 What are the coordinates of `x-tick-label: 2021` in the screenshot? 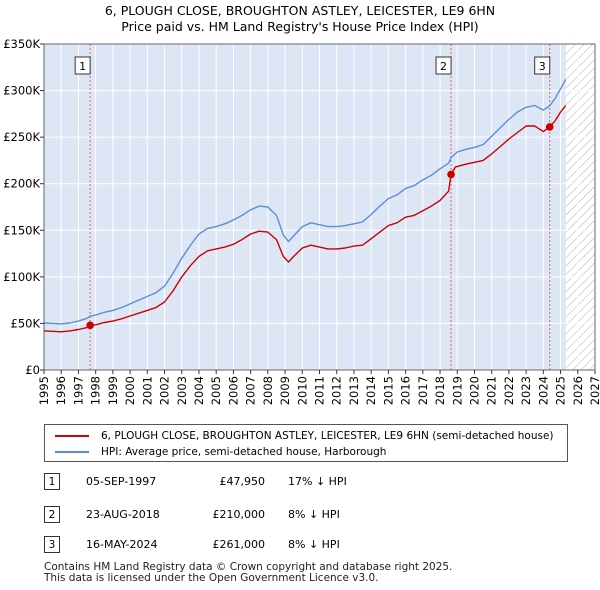 It's located at (492, 390).